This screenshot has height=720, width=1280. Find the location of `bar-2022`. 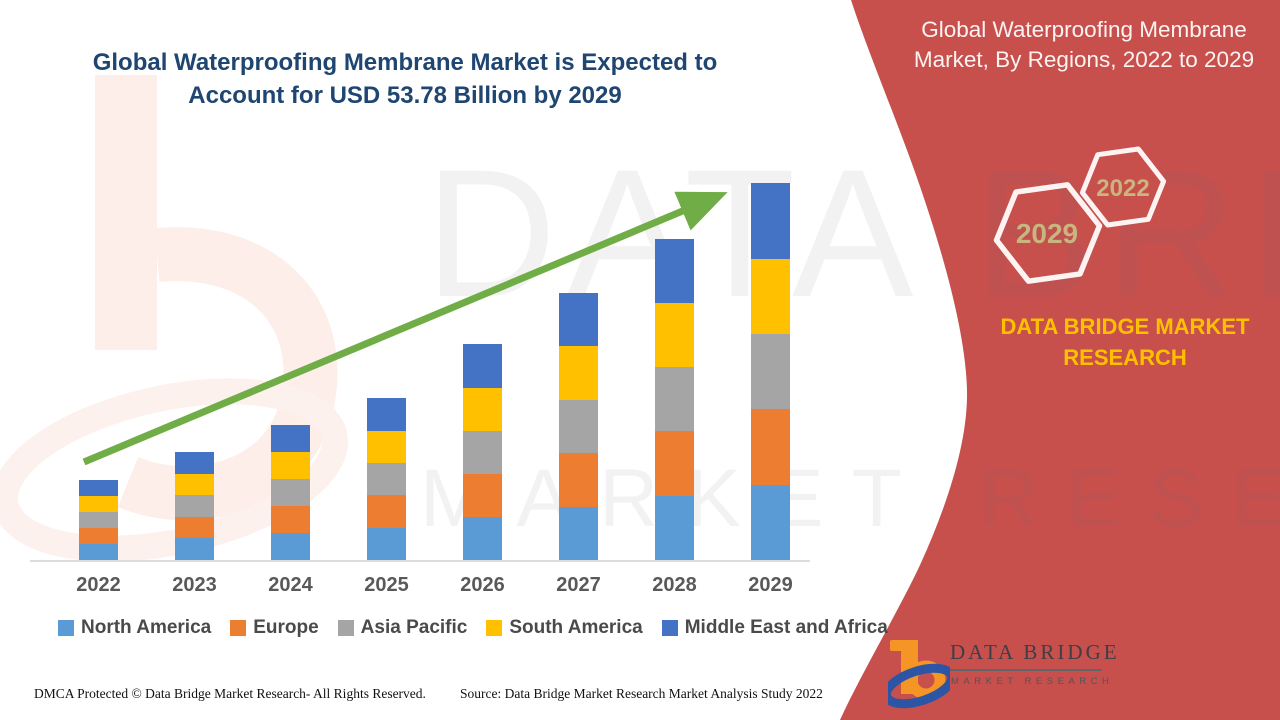

bar-2022 is located at coordinates (98, 519).